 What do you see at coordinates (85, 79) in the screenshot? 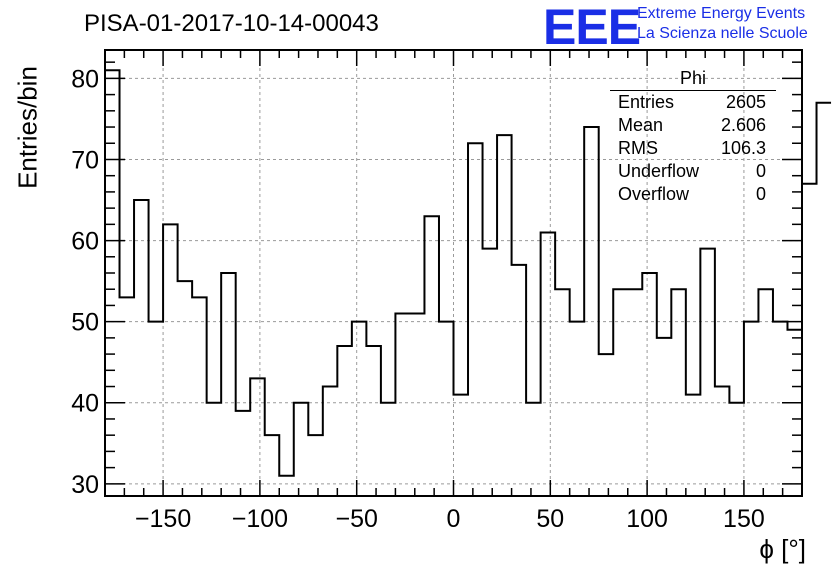
I see `y-tick-label: 80` at bounding box center [85, 79].